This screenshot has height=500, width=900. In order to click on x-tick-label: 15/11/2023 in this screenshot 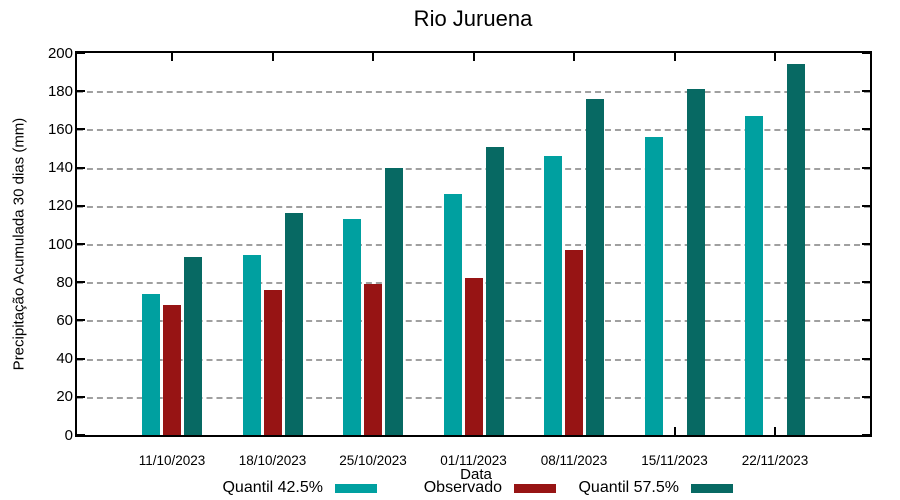, I will do `click(674, 460)`.